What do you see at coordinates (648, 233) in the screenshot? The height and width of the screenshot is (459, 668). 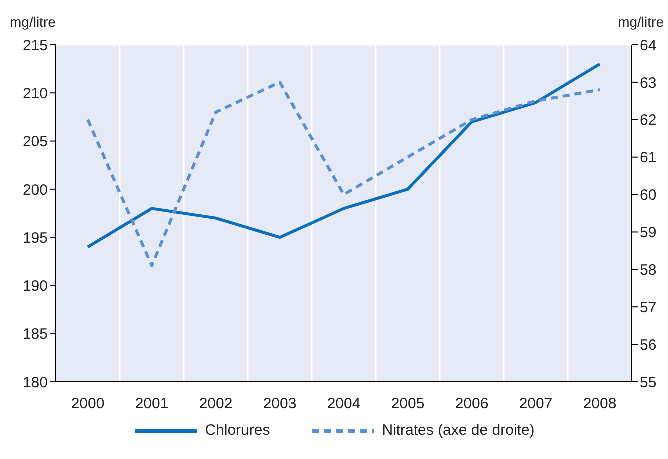 I see `y2-tick-label: 59` at bounding box center [648, 233].